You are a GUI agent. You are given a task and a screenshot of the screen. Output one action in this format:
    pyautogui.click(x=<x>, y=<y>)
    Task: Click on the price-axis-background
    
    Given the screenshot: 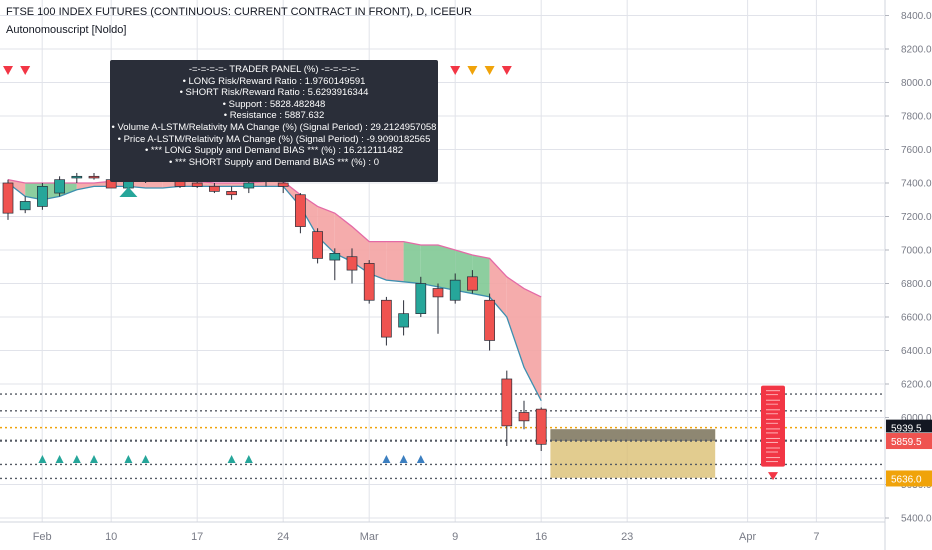 What is the action you would take?
    pyautogui.click(x=908, y=275)
    